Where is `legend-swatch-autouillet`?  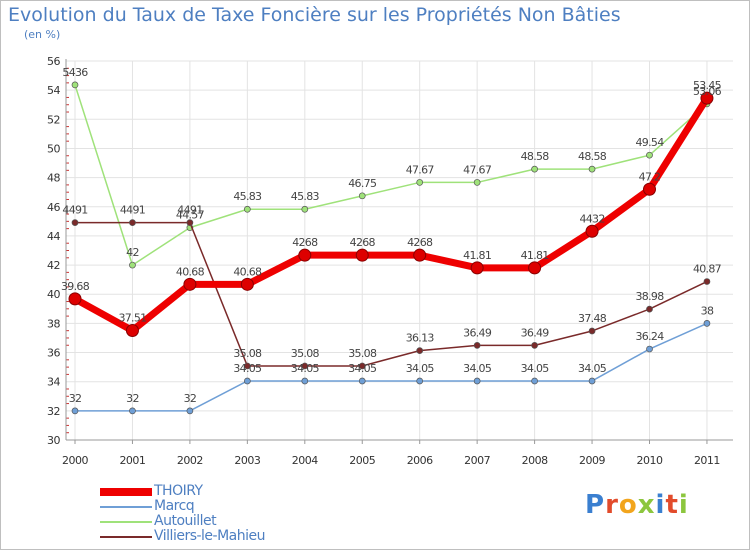 legend-swatch-autouillet is located at coordinates (126, 522).